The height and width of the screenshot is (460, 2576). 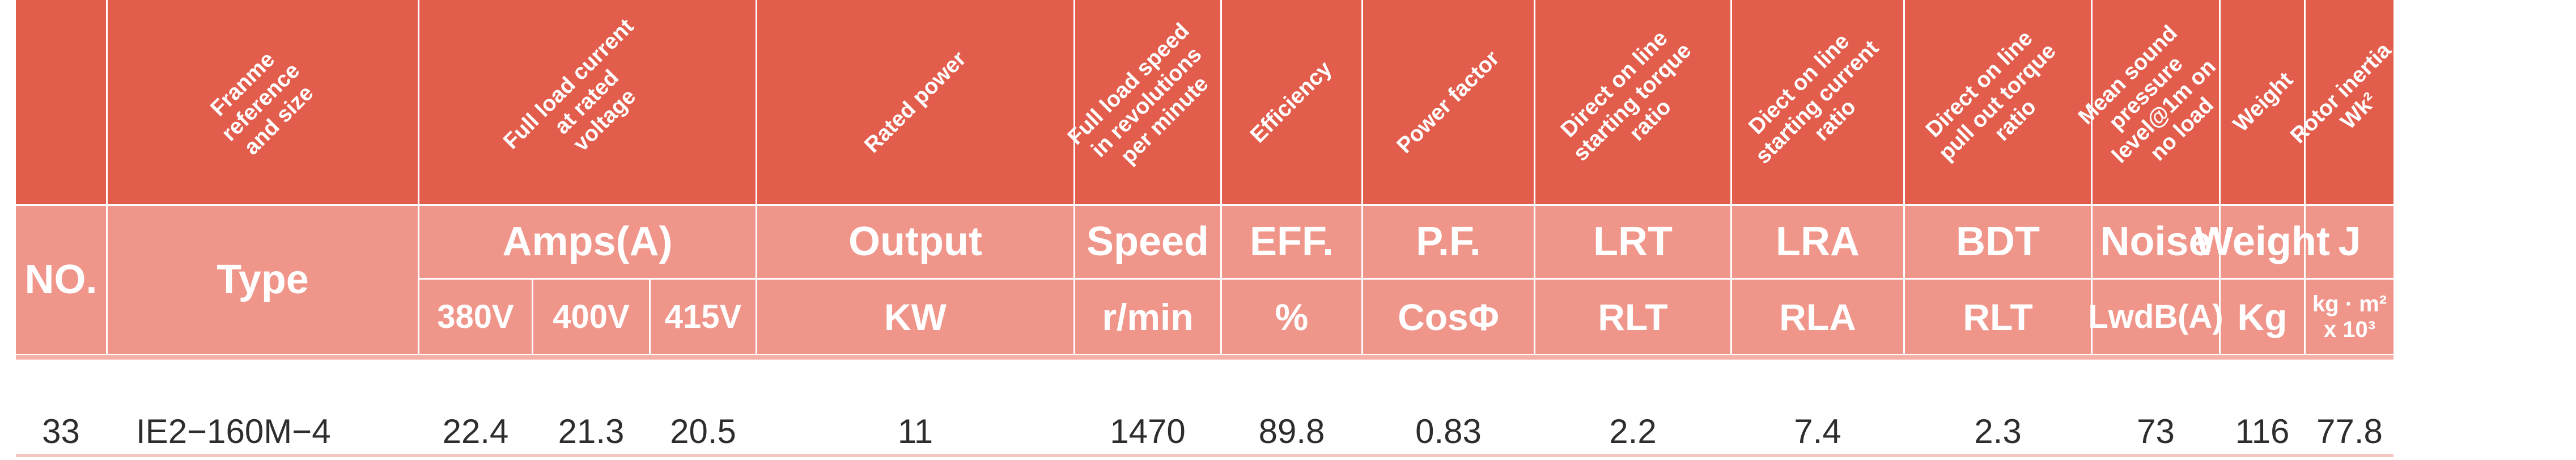 What do you see at coordinates (1148, 317) in the screenshot?
I see `header-rmin: r/min` at bounding box center [1148, 317].